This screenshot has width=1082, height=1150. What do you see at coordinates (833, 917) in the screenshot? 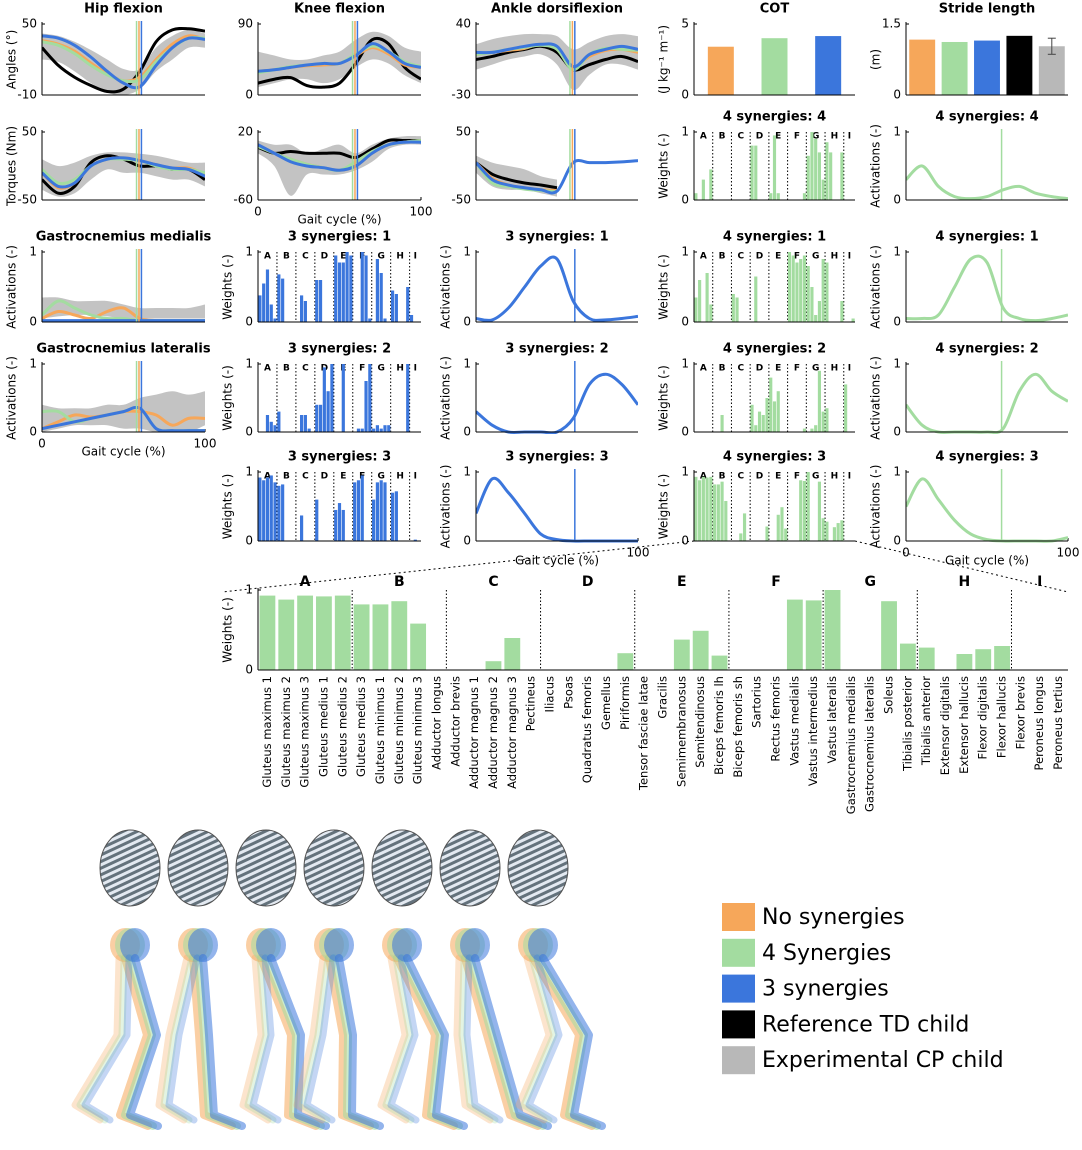
I see `legend-label: No synergies` at bounding box center [833, 917].